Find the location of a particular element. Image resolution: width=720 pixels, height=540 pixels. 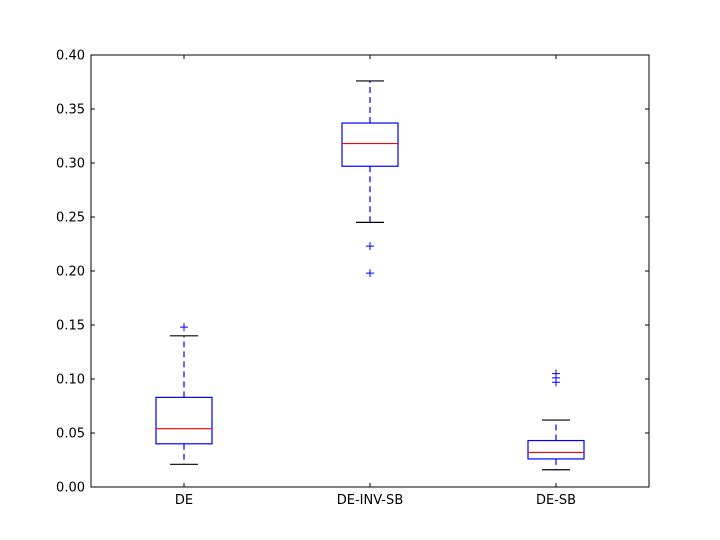

box-de-sb is located at coordinates (556, 420).